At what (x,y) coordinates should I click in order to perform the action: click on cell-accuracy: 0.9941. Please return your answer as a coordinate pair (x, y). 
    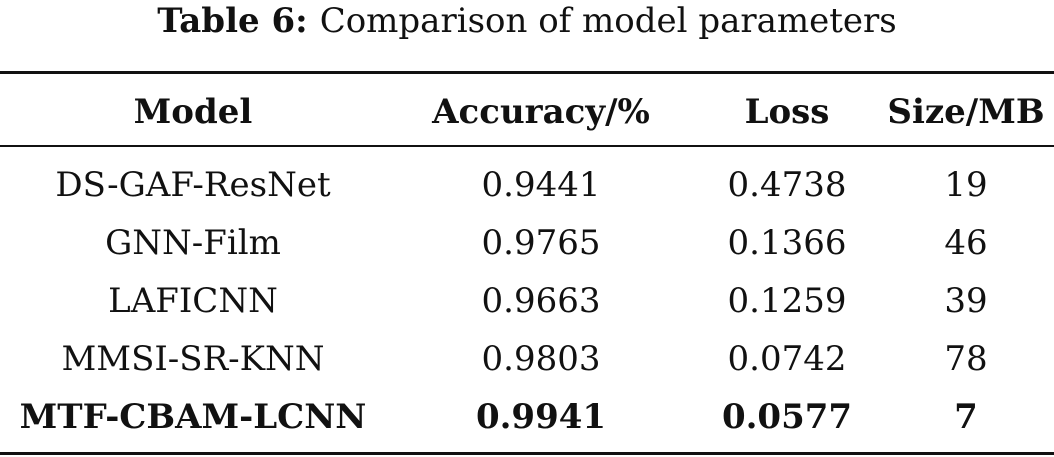
    Looking at the image, I should click on (541, 417).